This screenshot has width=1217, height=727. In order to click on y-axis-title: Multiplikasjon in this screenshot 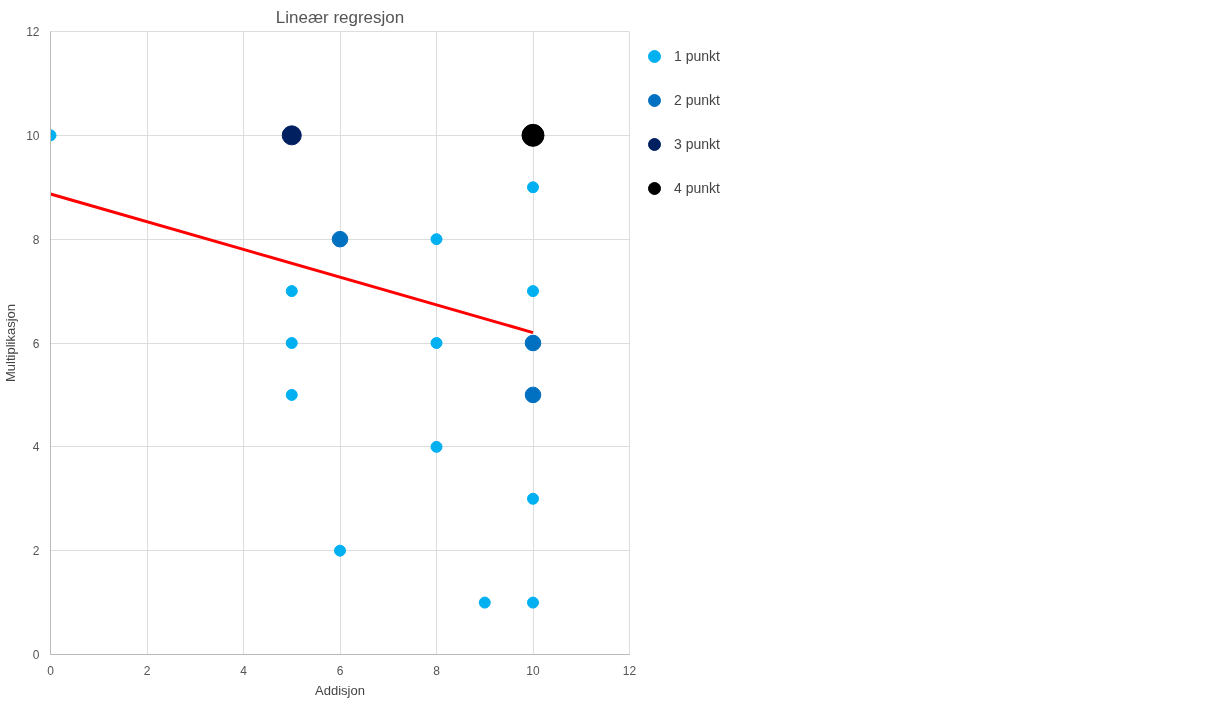, I will do `click(11, 343)`.